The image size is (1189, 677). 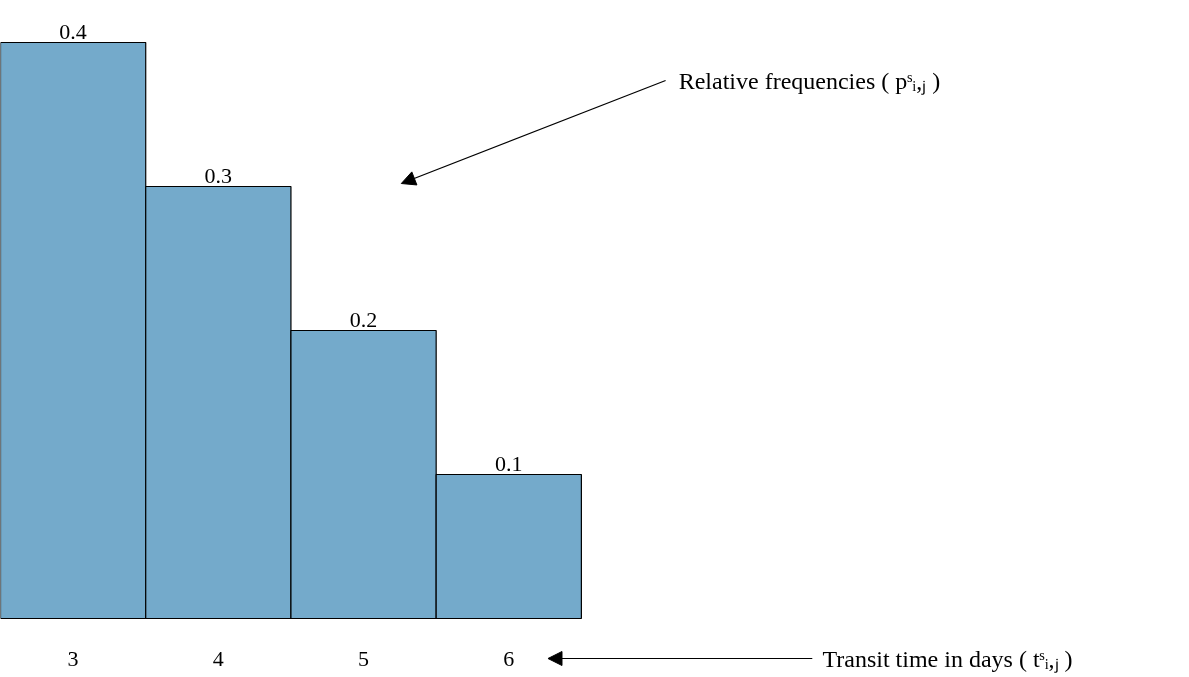 I want to click on data-label: 0.3, so click(x=218, y=175).